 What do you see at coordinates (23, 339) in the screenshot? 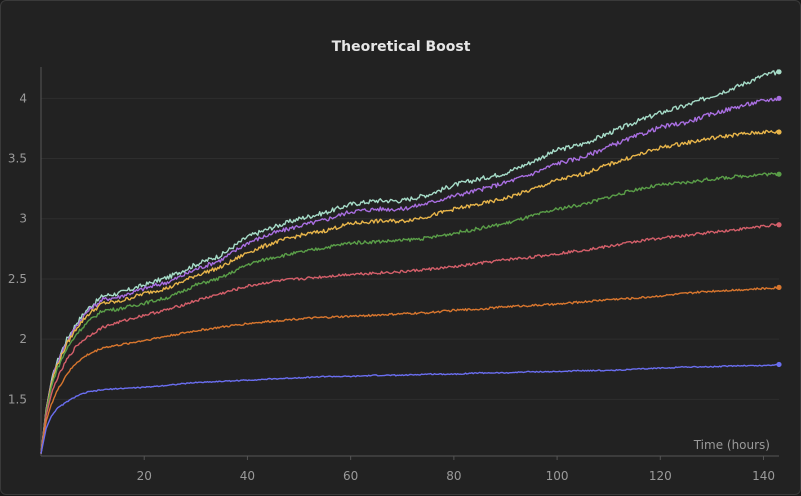
I see `y-tick-label: 2` at bounding box center [23, 339].